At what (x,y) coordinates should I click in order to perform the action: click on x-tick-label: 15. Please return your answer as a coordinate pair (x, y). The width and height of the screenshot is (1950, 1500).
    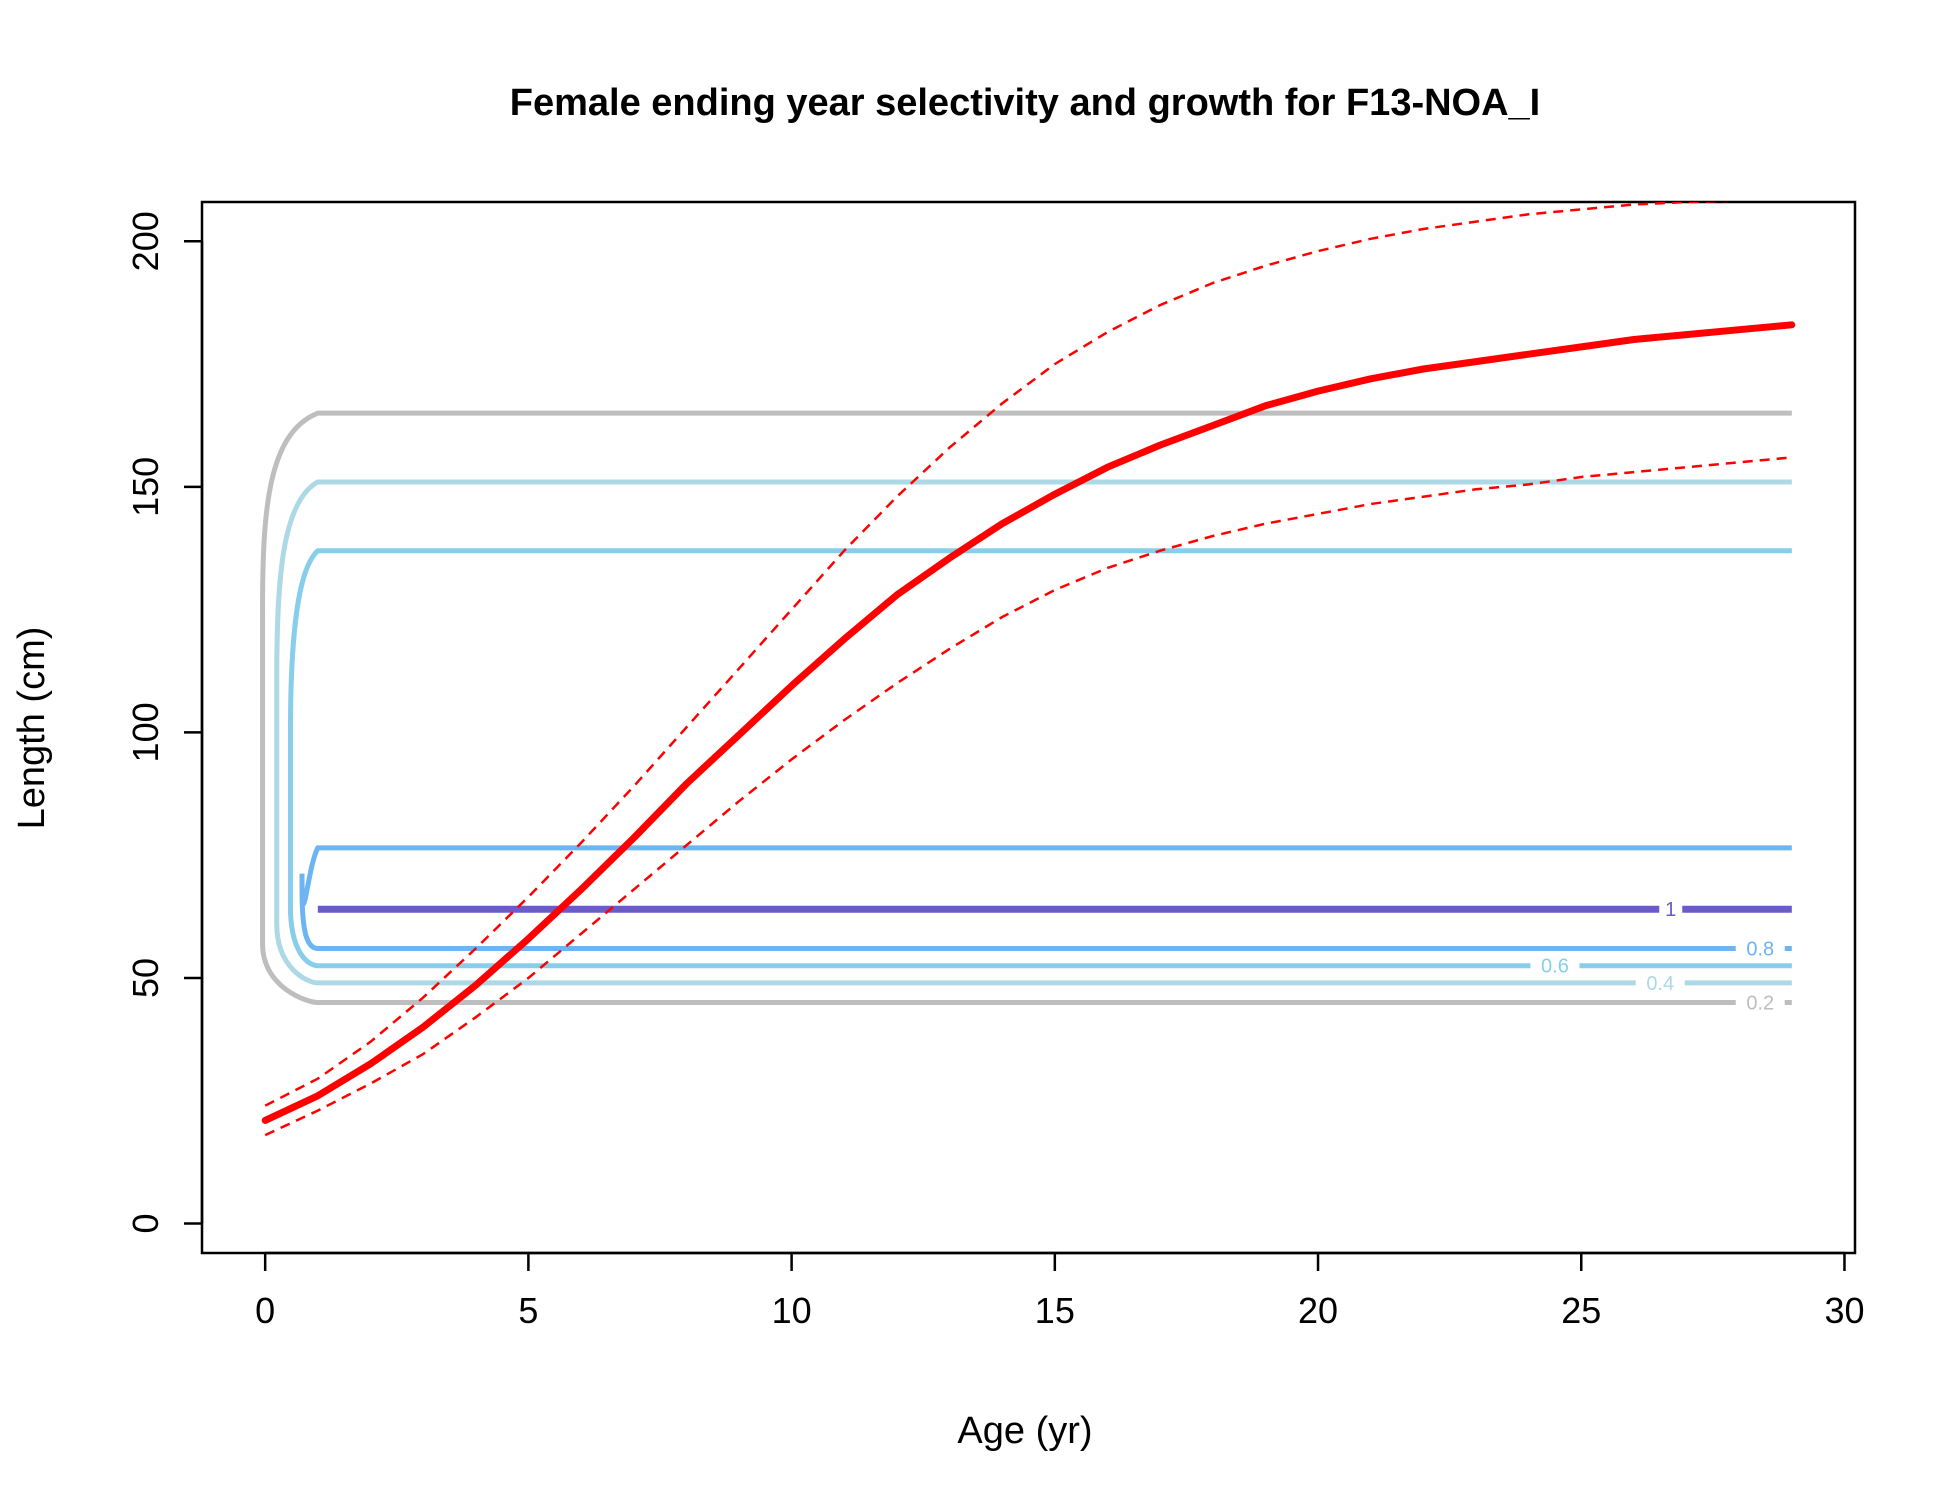
    Looking at the image, I should click on (1055, 1310).